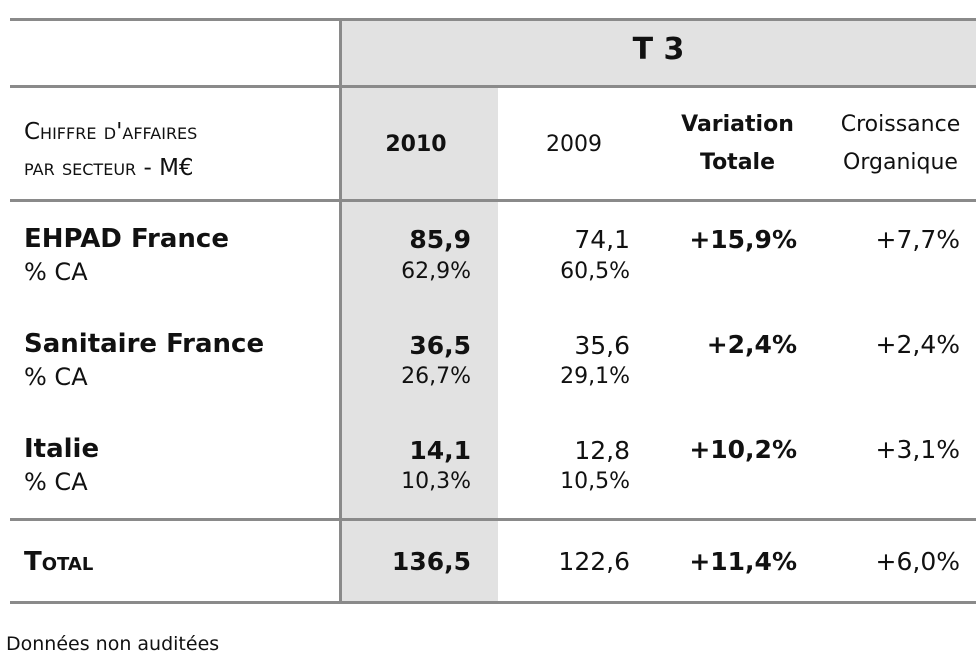 The image size is (976, 664). I want to click on col-header-croissance: Croissance Organique, so click(900, 143).